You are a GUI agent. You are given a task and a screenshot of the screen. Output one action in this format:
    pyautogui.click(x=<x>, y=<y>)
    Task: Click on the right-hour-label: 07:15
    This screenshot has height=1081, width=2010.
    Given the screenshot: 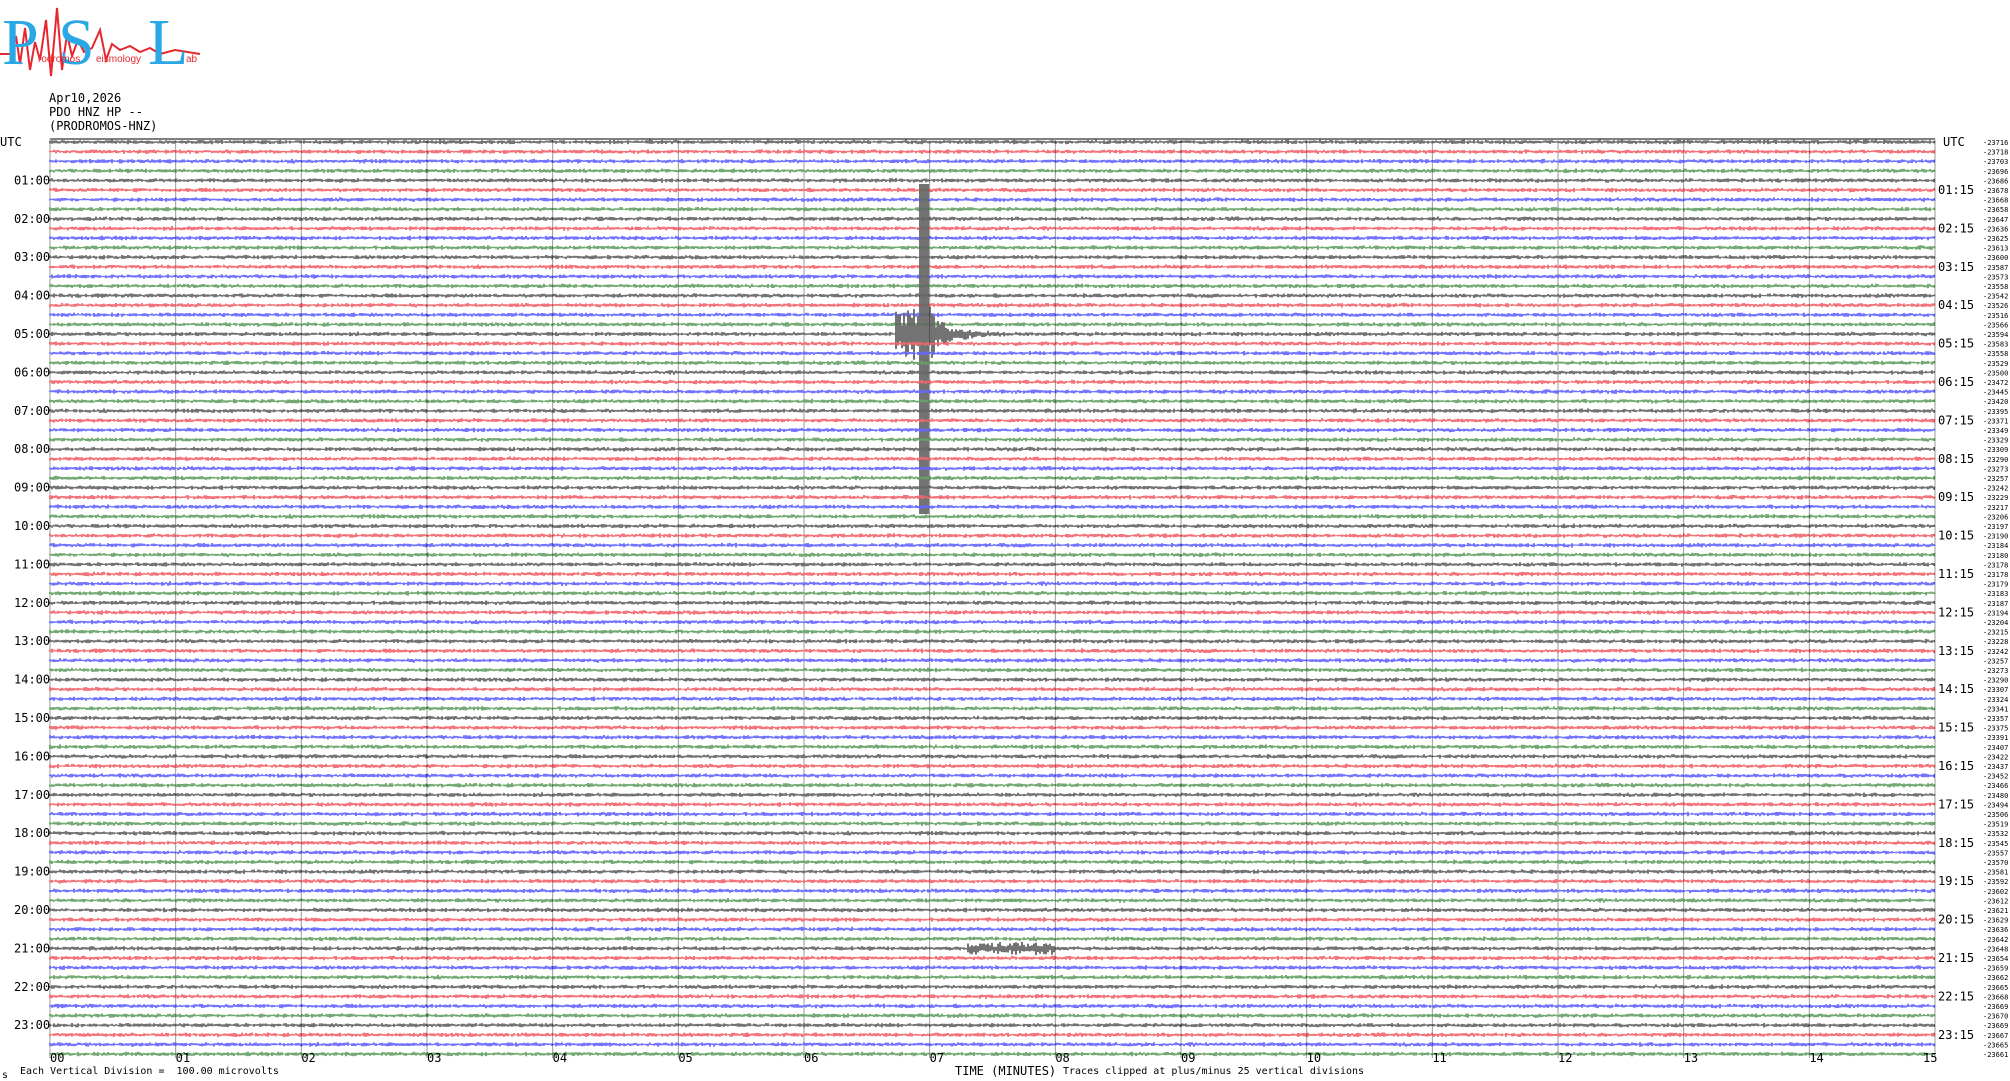 What is the action you would take?
    pyautogui.click(x=1956, y=420)
    